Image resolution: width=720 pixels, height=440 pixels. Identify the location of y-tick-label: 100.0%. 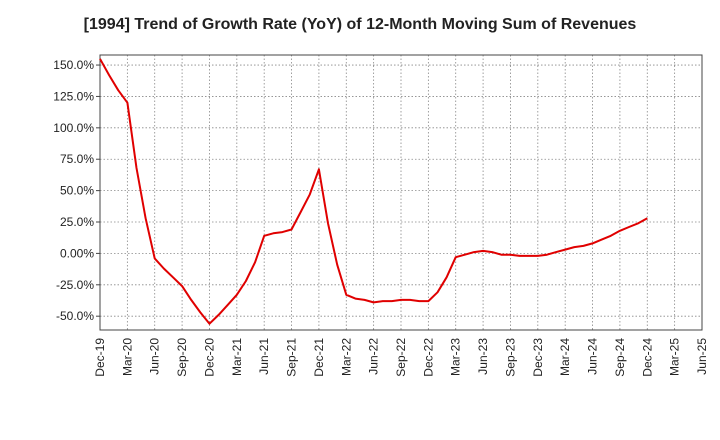
(73, 128).